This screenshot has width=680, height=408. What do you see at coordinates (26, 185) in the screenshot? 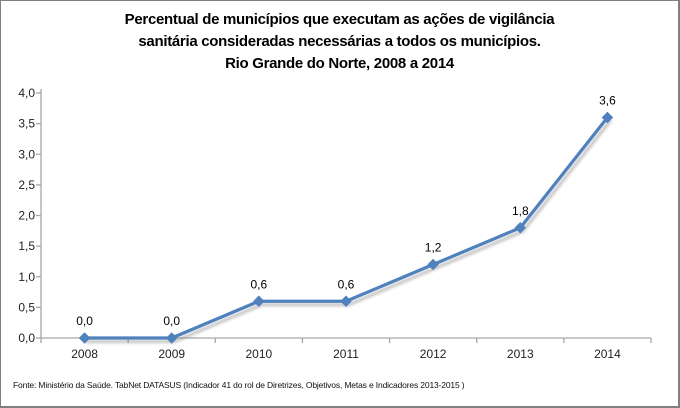
I see `y-axis-tick-label: 2,5` at bounding box center [26, 185].